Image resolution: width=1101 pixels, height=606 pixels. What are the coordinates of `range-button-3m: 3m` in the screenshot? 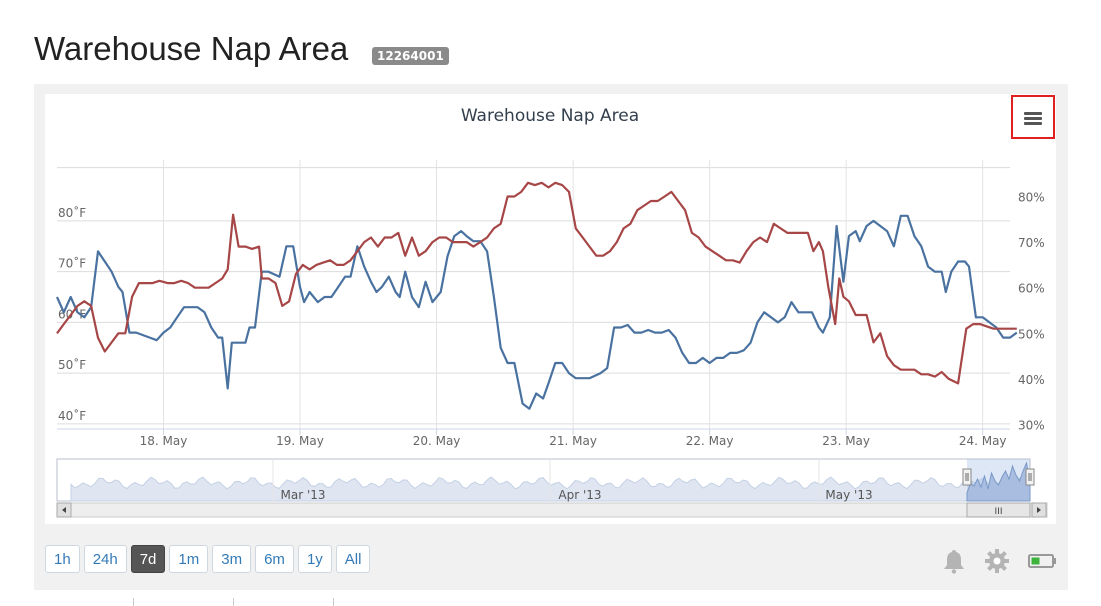 It's located at (232, 559).